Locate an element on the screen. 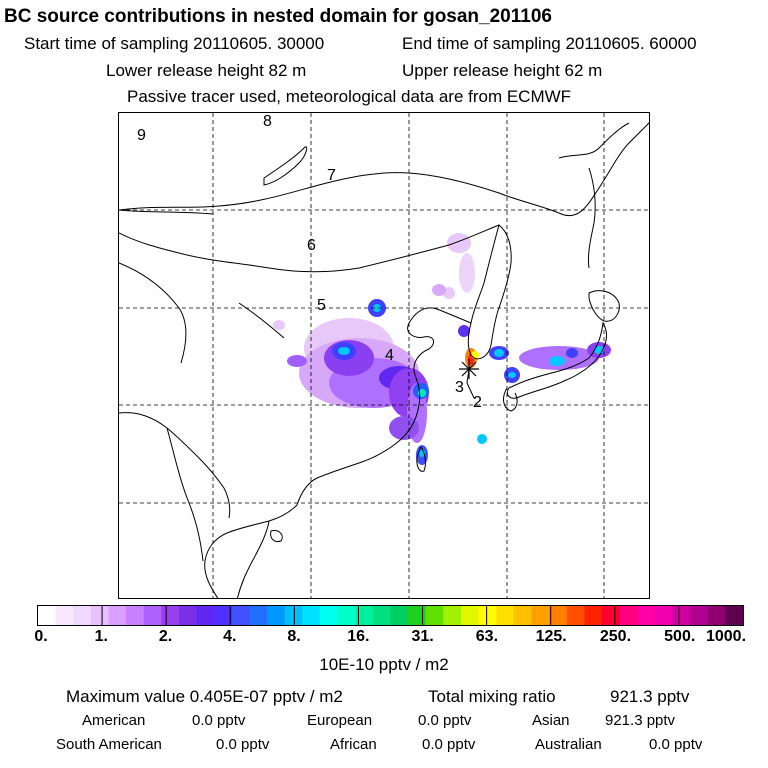 This screenshot has width=768, height=768. colorbar is located at coordinates (390, 615).